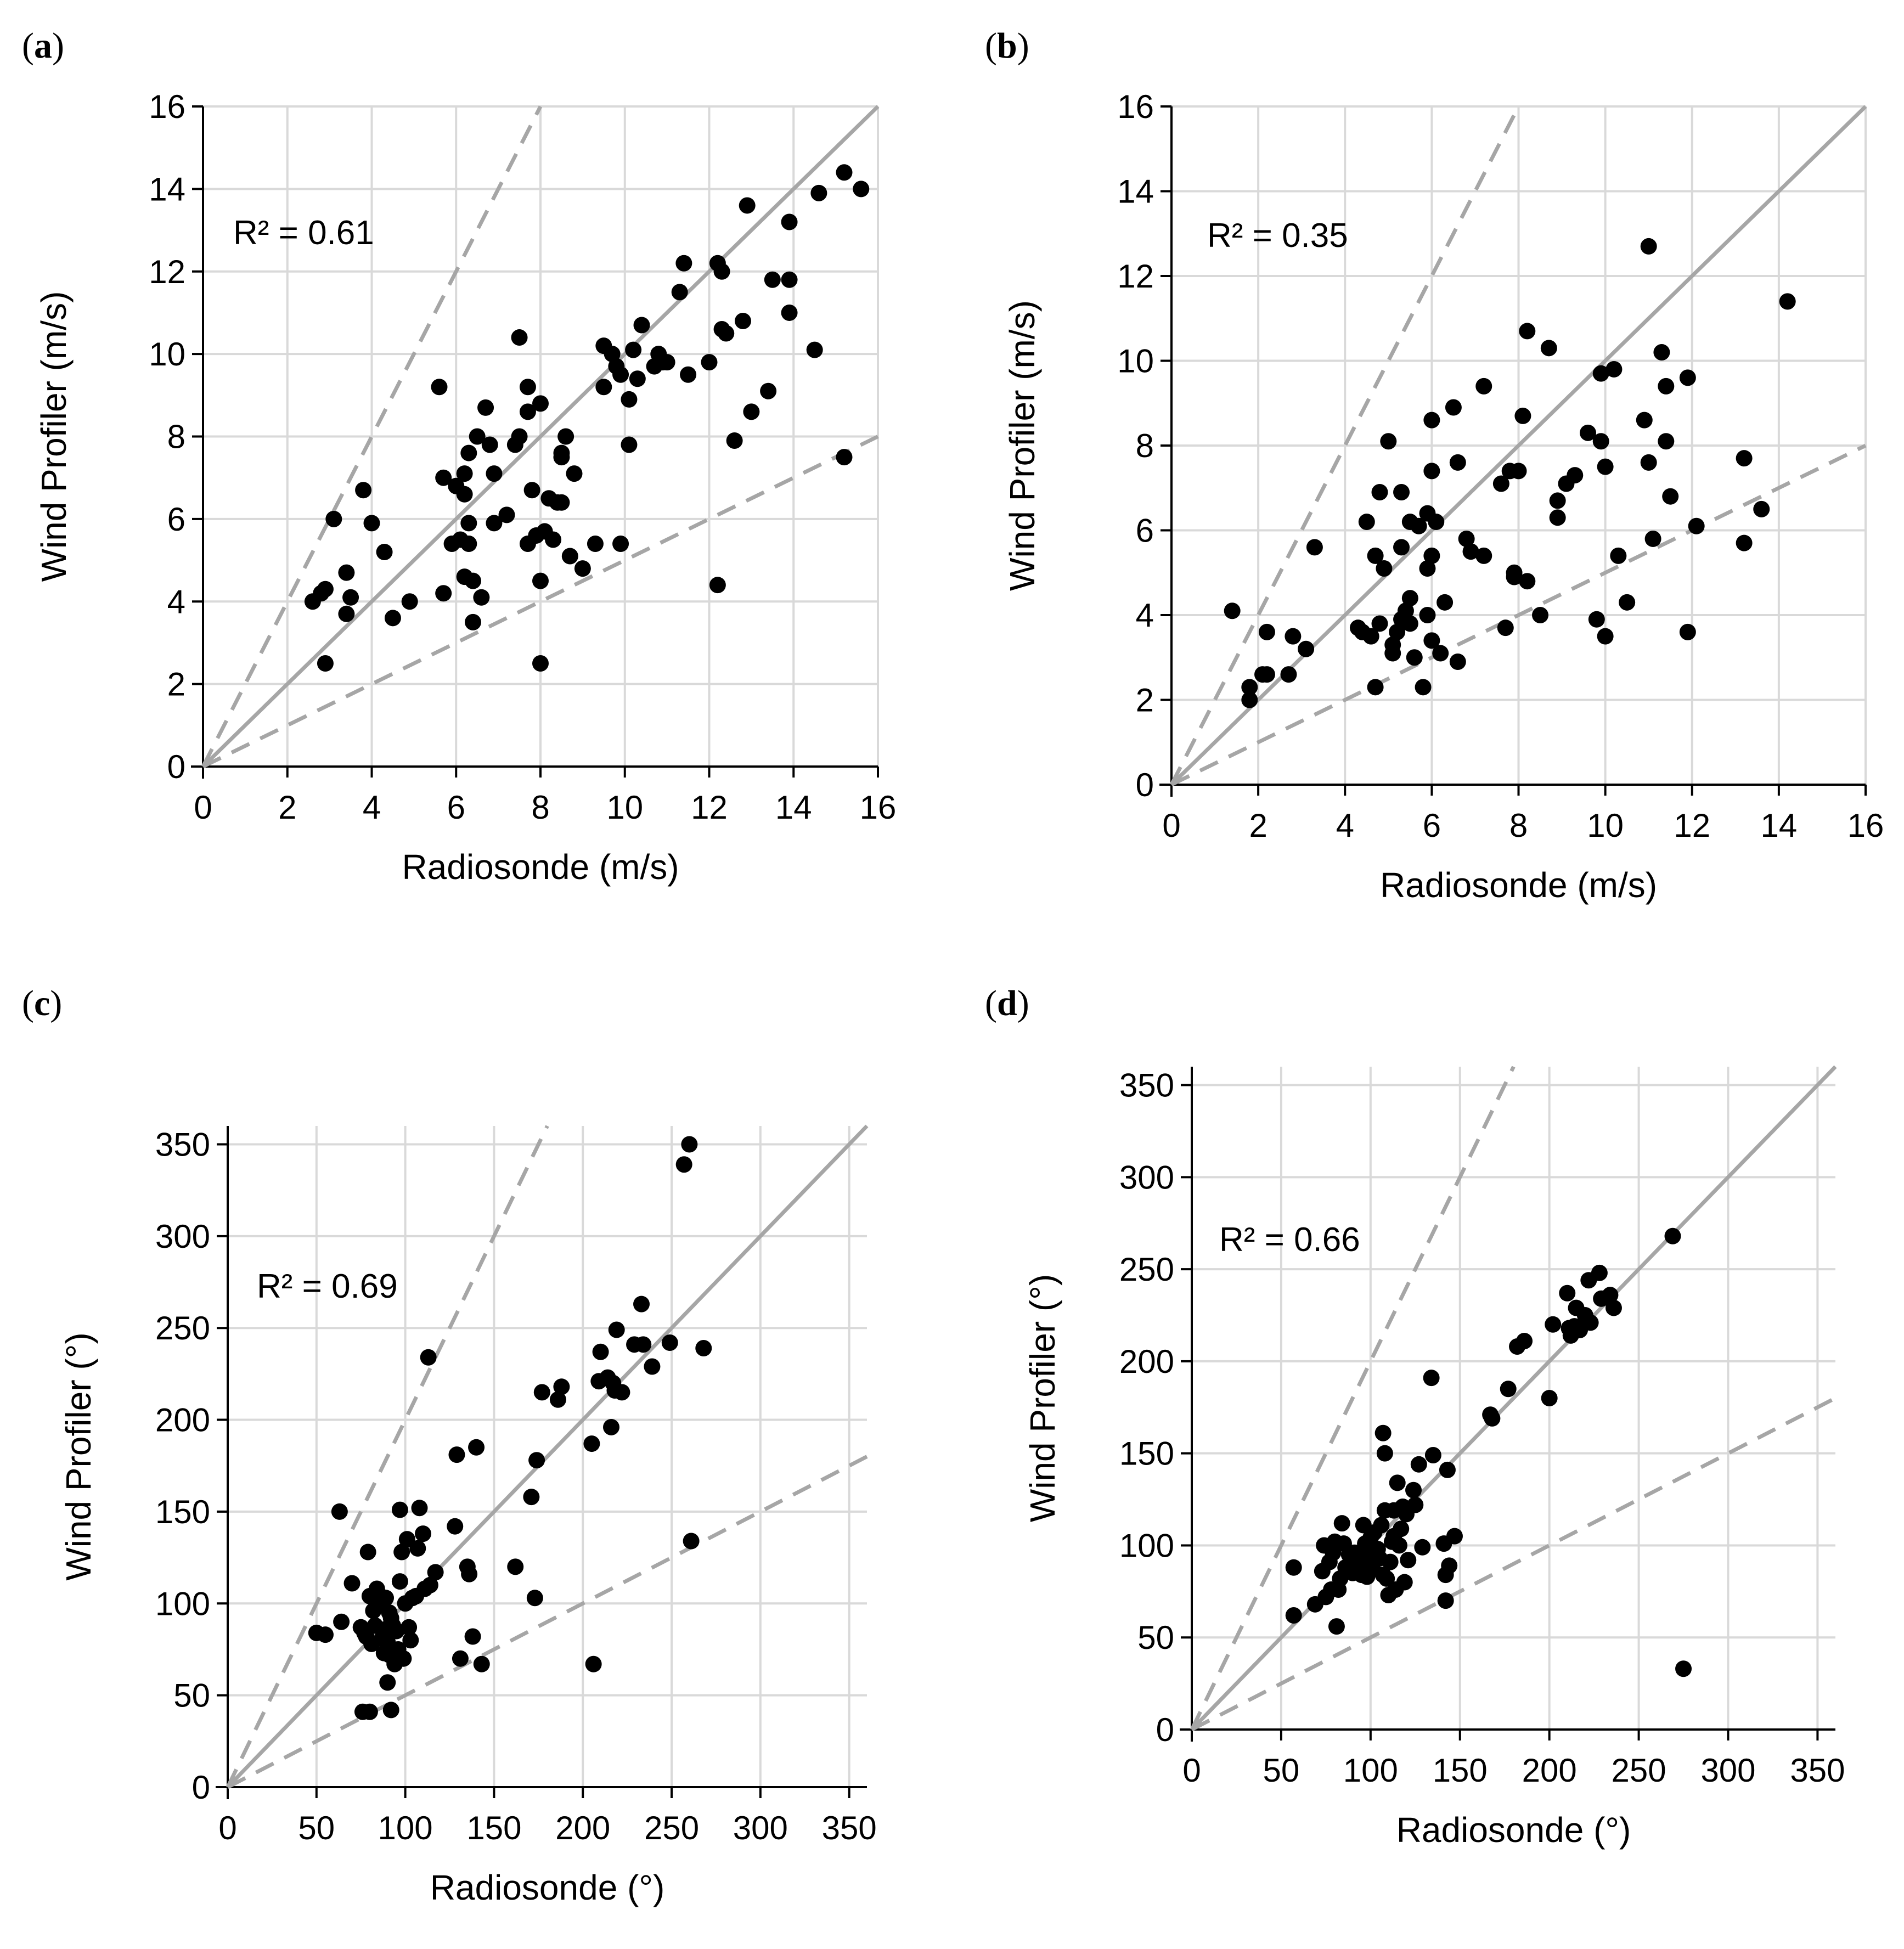 The image size is (1904, 1949). What do you see at coordinates (176, 519) in the screenshot?
I see `y-tick-label: 6` at bounding box center [176, 519].